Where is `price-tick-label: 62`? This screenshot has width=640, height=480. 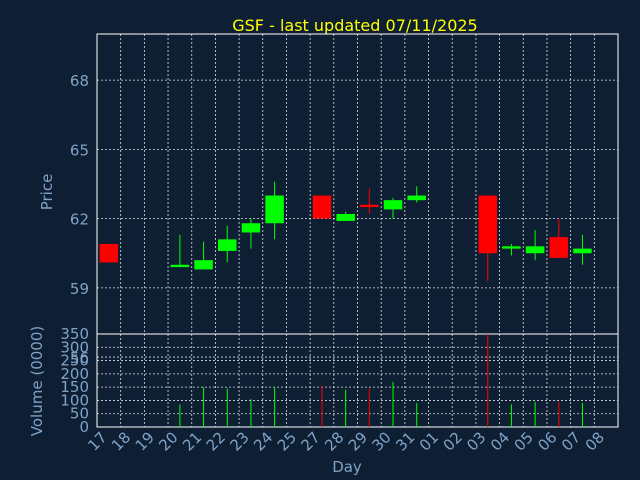
price-tick-label: 62 is located at coordinates (79, 220).